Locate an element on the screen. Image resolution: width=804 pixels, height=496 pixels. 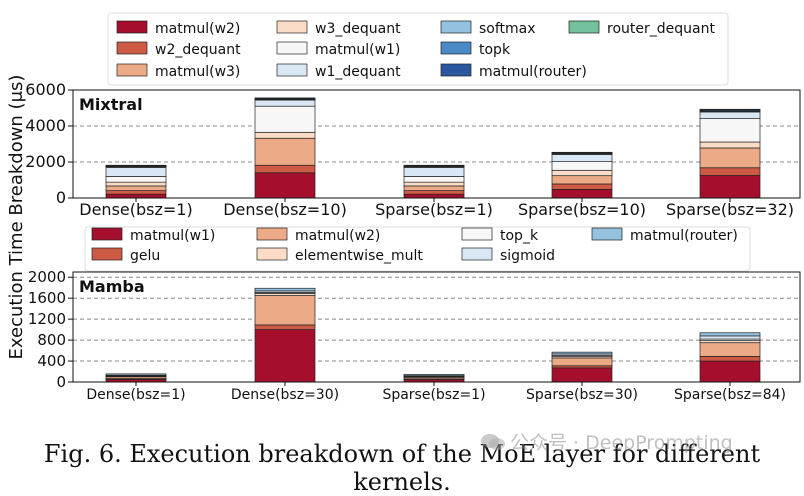
y-tick-label: 4000 is located at coordinates (45, 125).